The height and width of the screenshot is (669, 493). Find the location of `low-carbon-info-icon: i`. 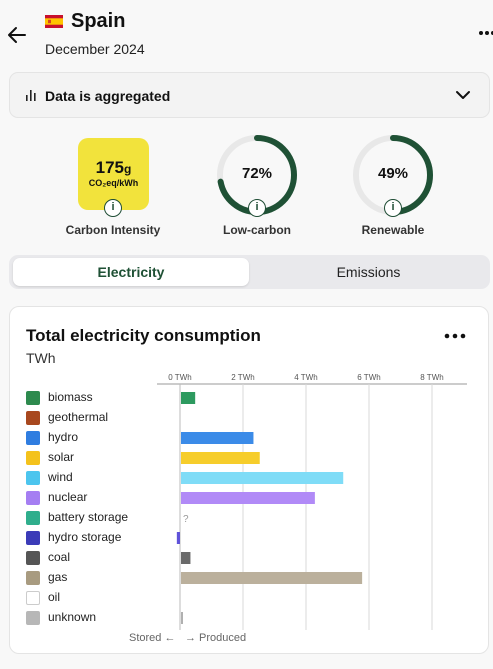

low-carbon-info-icon: i is located at coordinates (257, 208).